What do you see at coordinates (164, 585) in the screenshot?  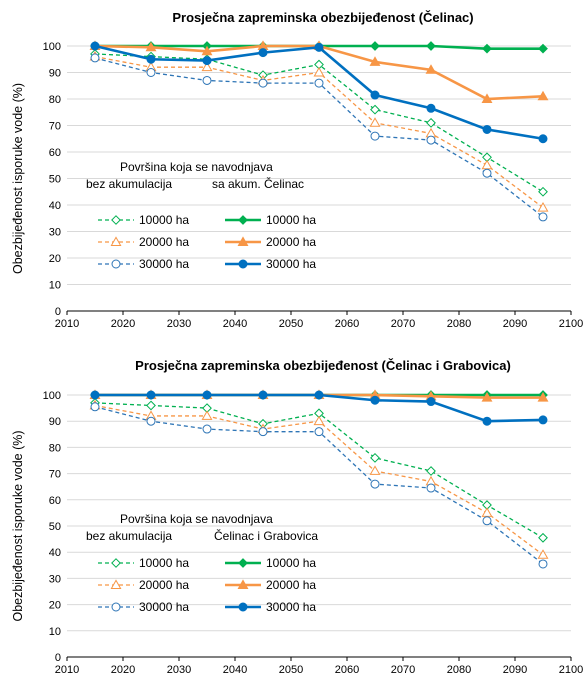 I see `legend-label: 20000 ha` at bounding box center [164, 585].